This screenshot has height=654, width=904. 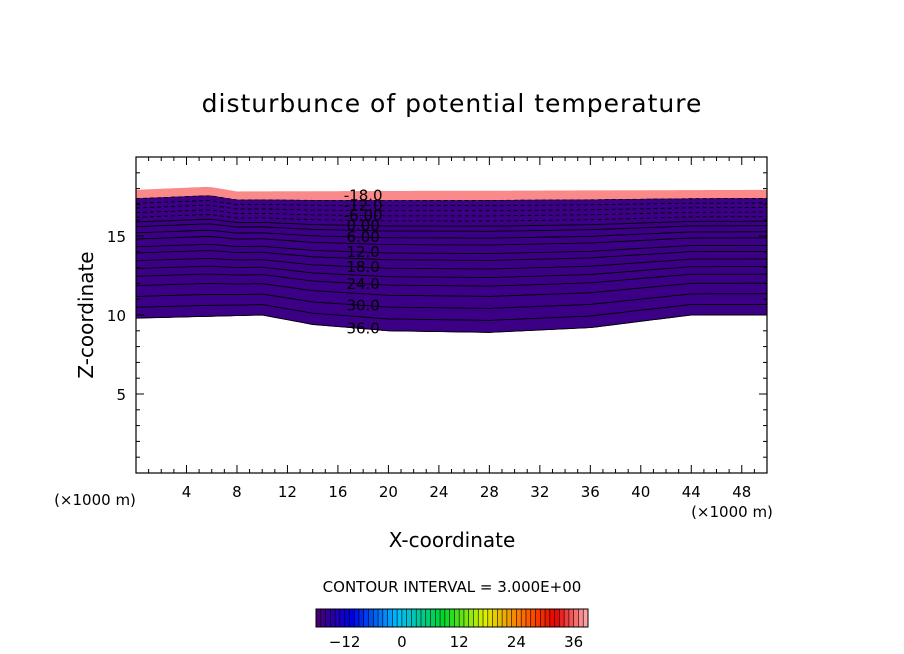 What do you see at coordinates (452, 540) in the screenshot?
I see `x-axis-title: X-coordinate` at bounding box center [452, 540].